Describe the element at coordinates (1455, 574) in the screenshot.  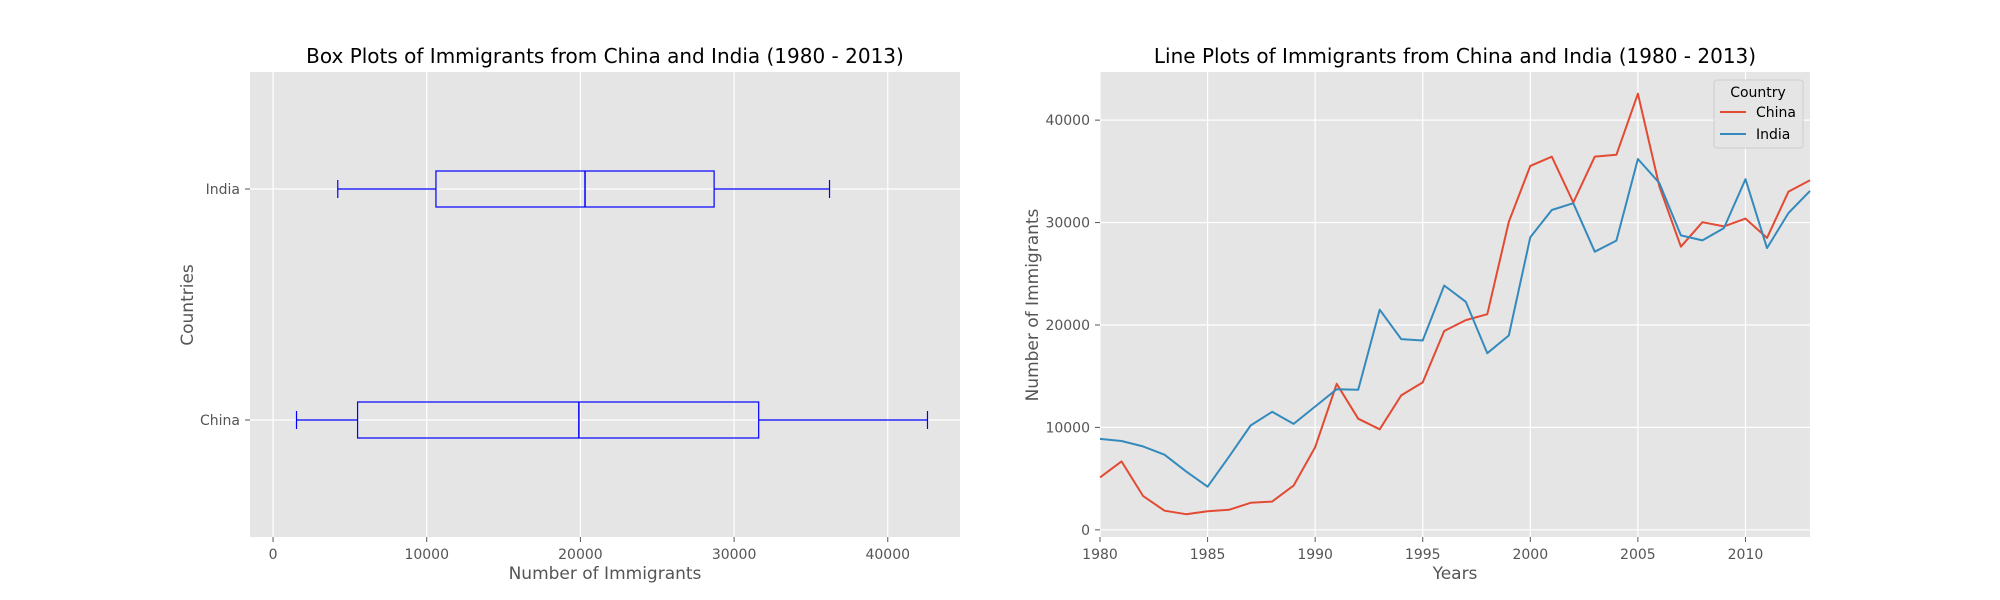
I see `line-plot-x-axis-label: Years` at that location.